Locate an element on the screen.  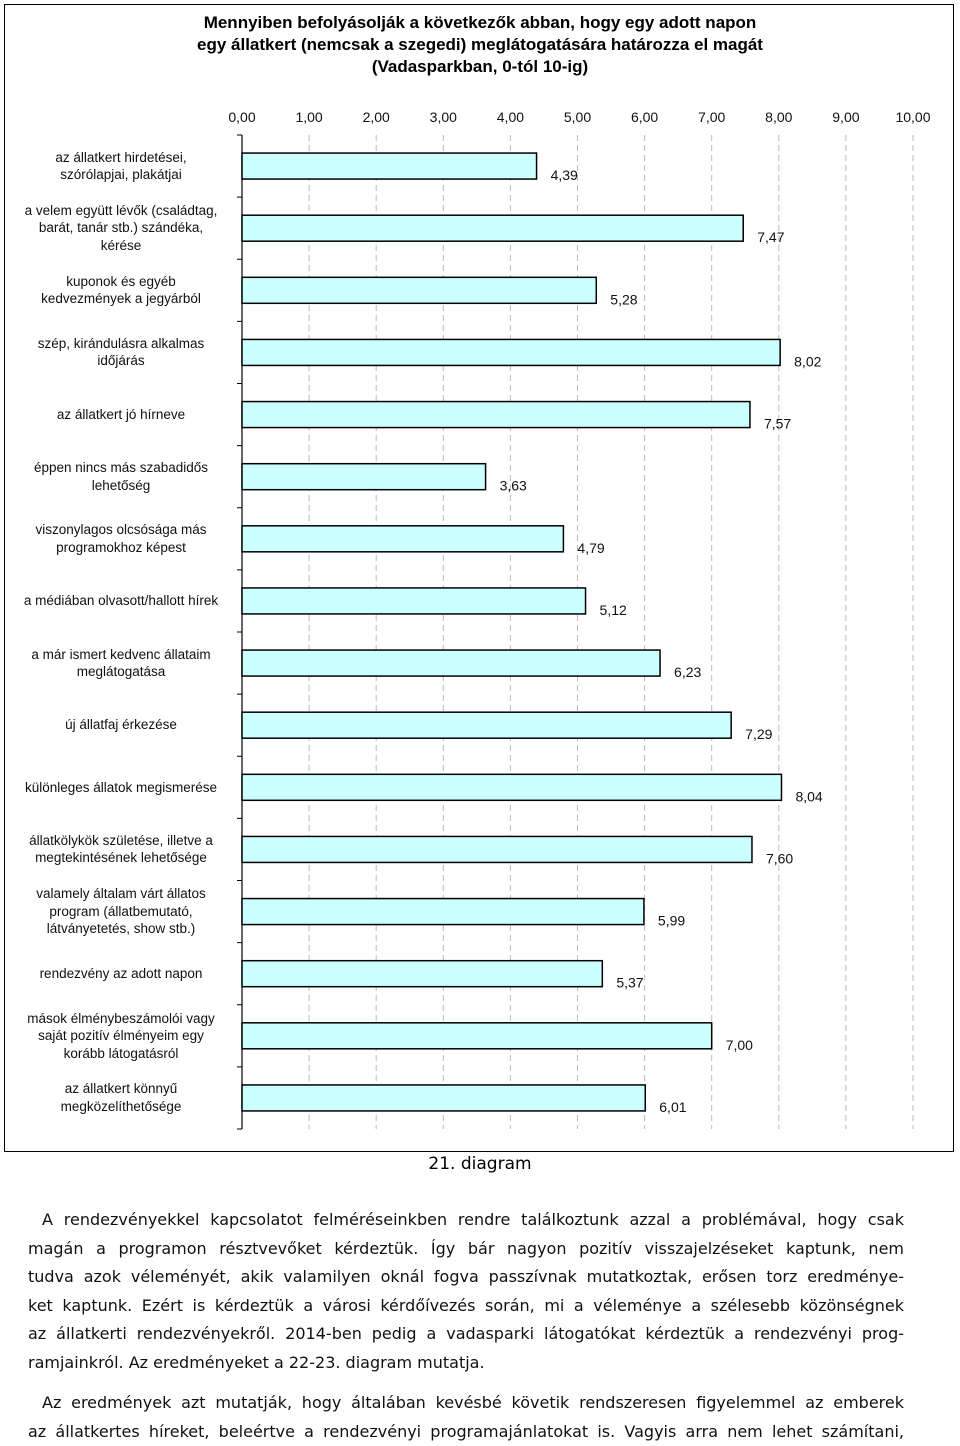
data-label: 7,47 is located at coordinates (770, 237).